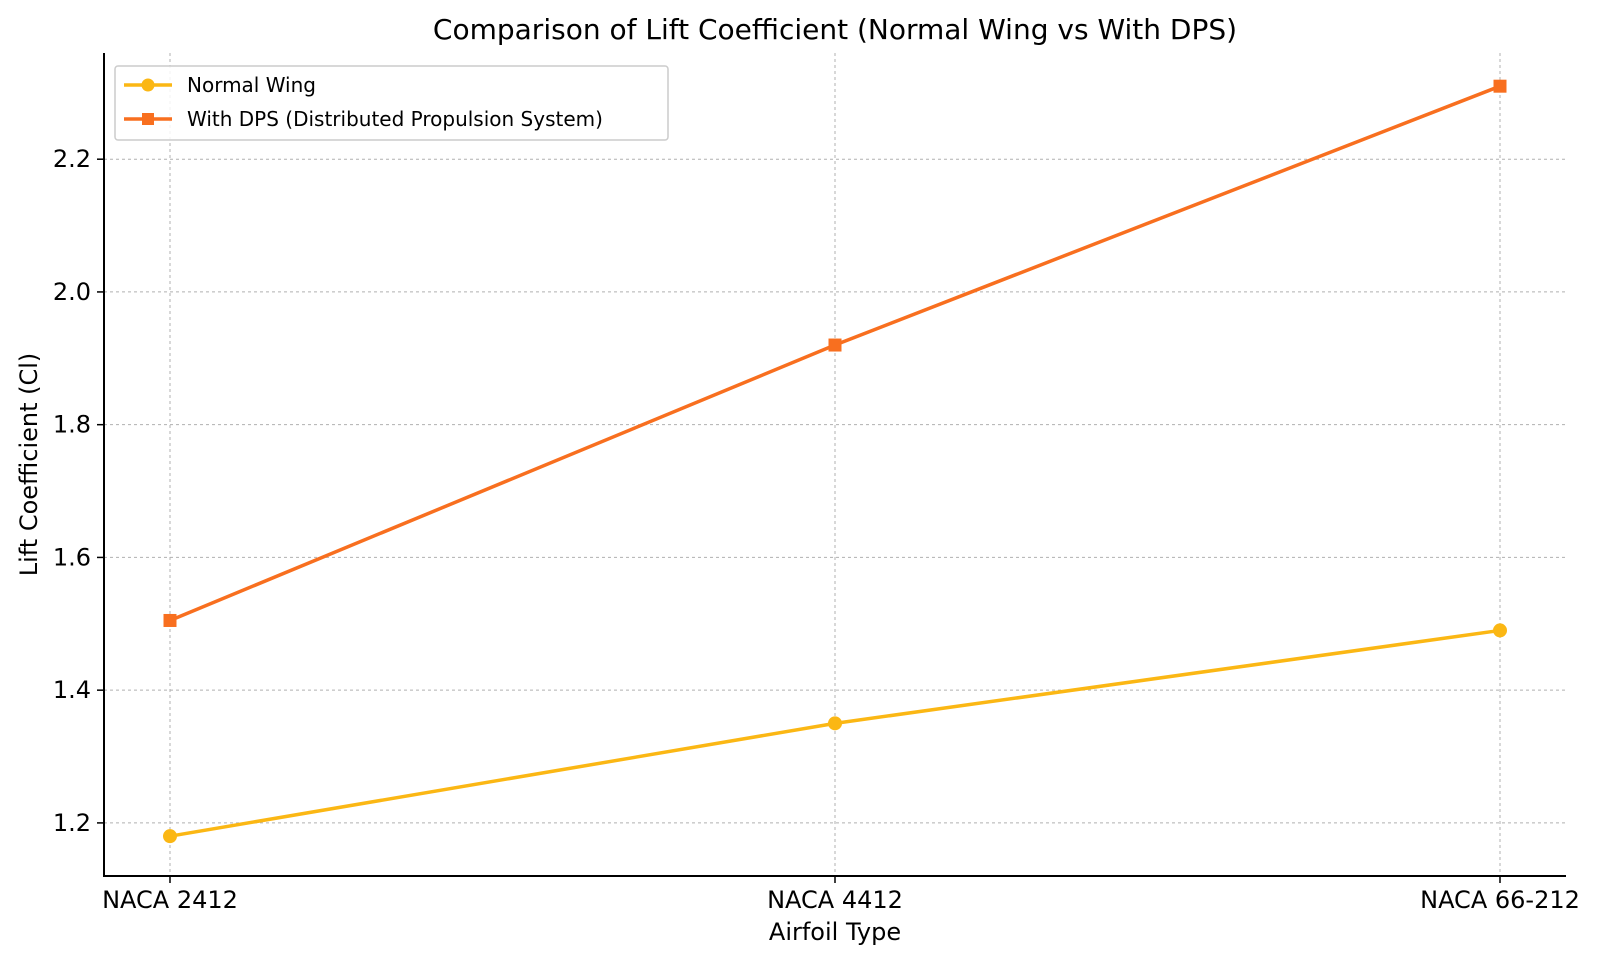 This screenshot has width=1600, height=958. Describe the element at coordinates (72, 292) in the screenshot. I see `y-tick-label: 2.0` at that location.